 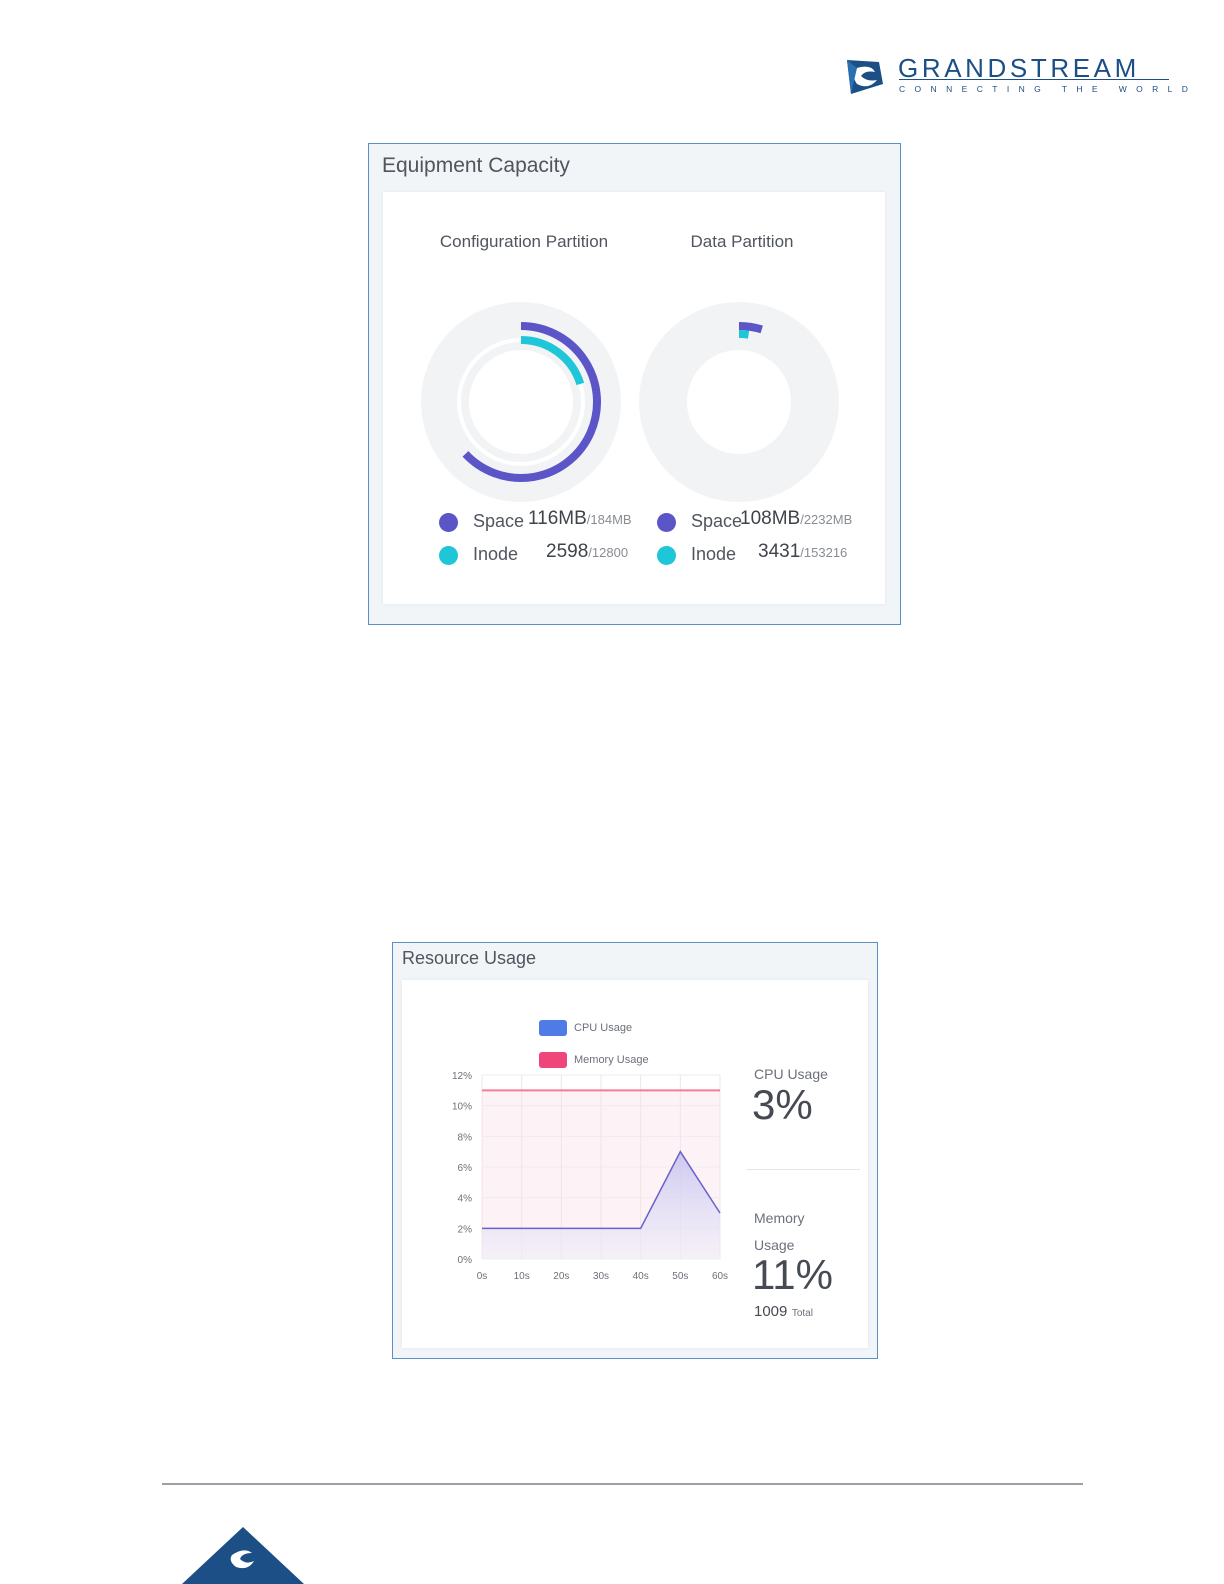 I want to click on brand-logo: GRANDSTREAM CONNECTING THE WORLD, so click(x=1015, y=76).